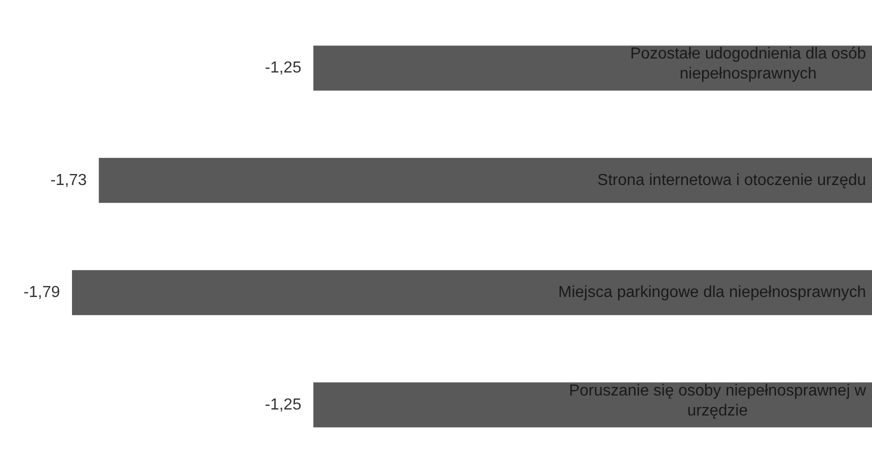 The height and width of the screenshot is (461, 872). Describe the element at coordinates (748, 64) in the screenshot. I see `y-tick-label: Pozostałe udogodnienia dla osób niepełnosprawnych` at that location.